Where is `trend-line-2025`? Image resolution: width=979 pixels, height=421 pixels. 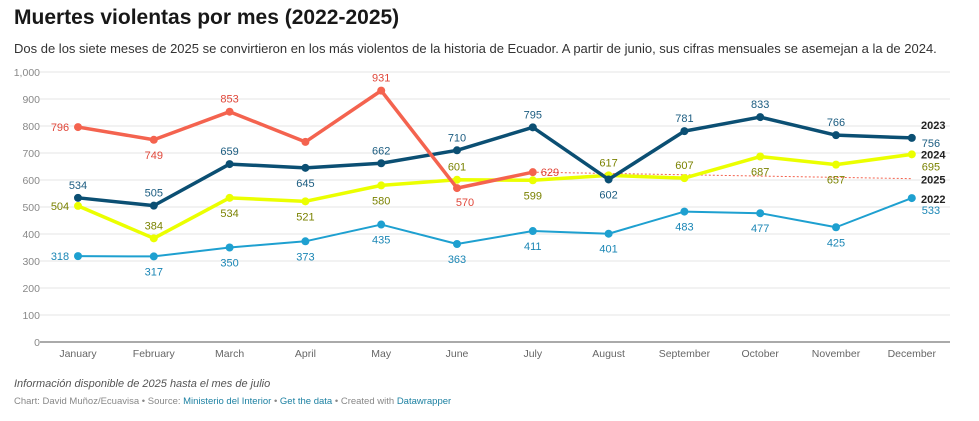 trend-line-2025 is located at coordinates (722, 175).